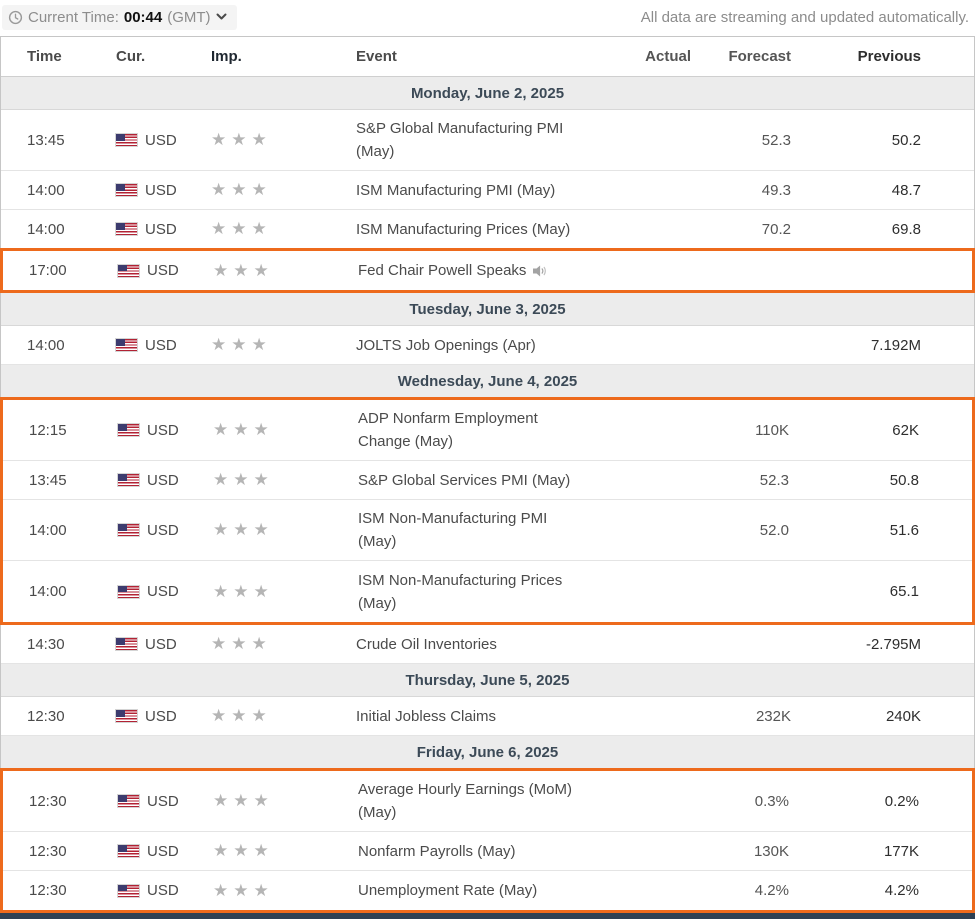 This screenshot has width=975, height=919. I want to click on event-name: Average Hourly Earnings (MoM) (May), so click(465, 801).